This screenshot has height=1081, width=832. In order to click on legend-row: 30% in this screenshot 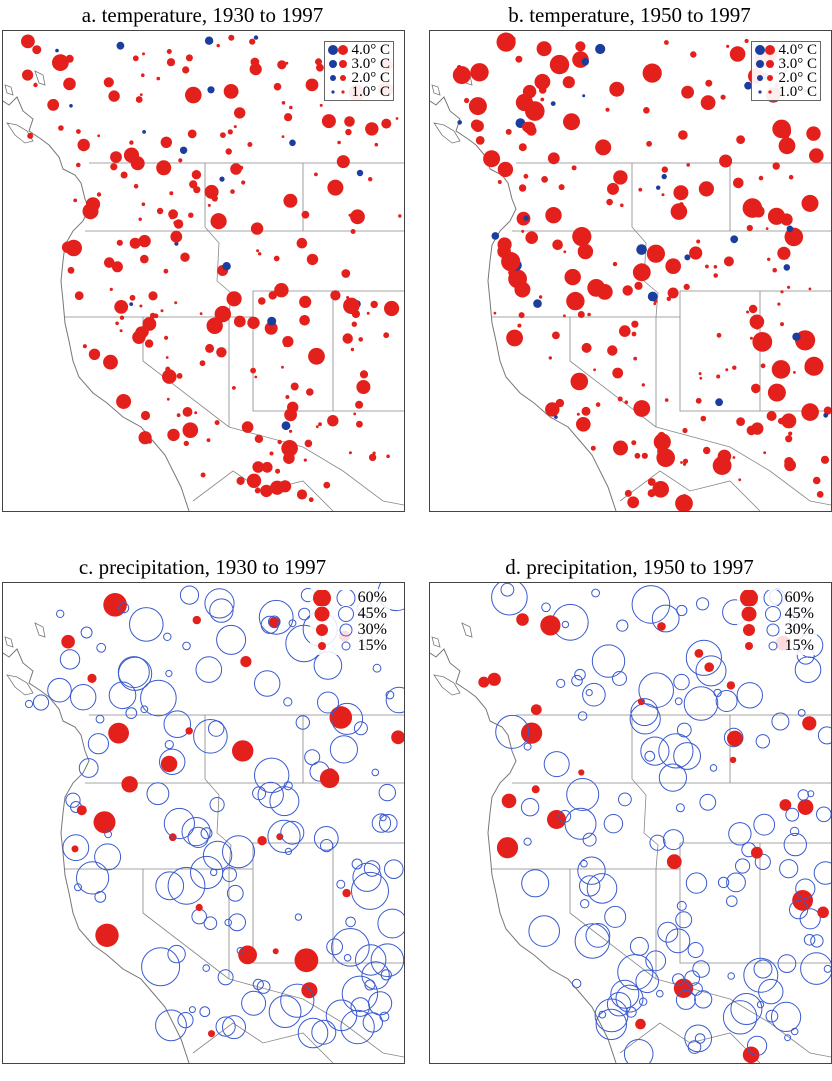, I will do `click(776, 630)`.